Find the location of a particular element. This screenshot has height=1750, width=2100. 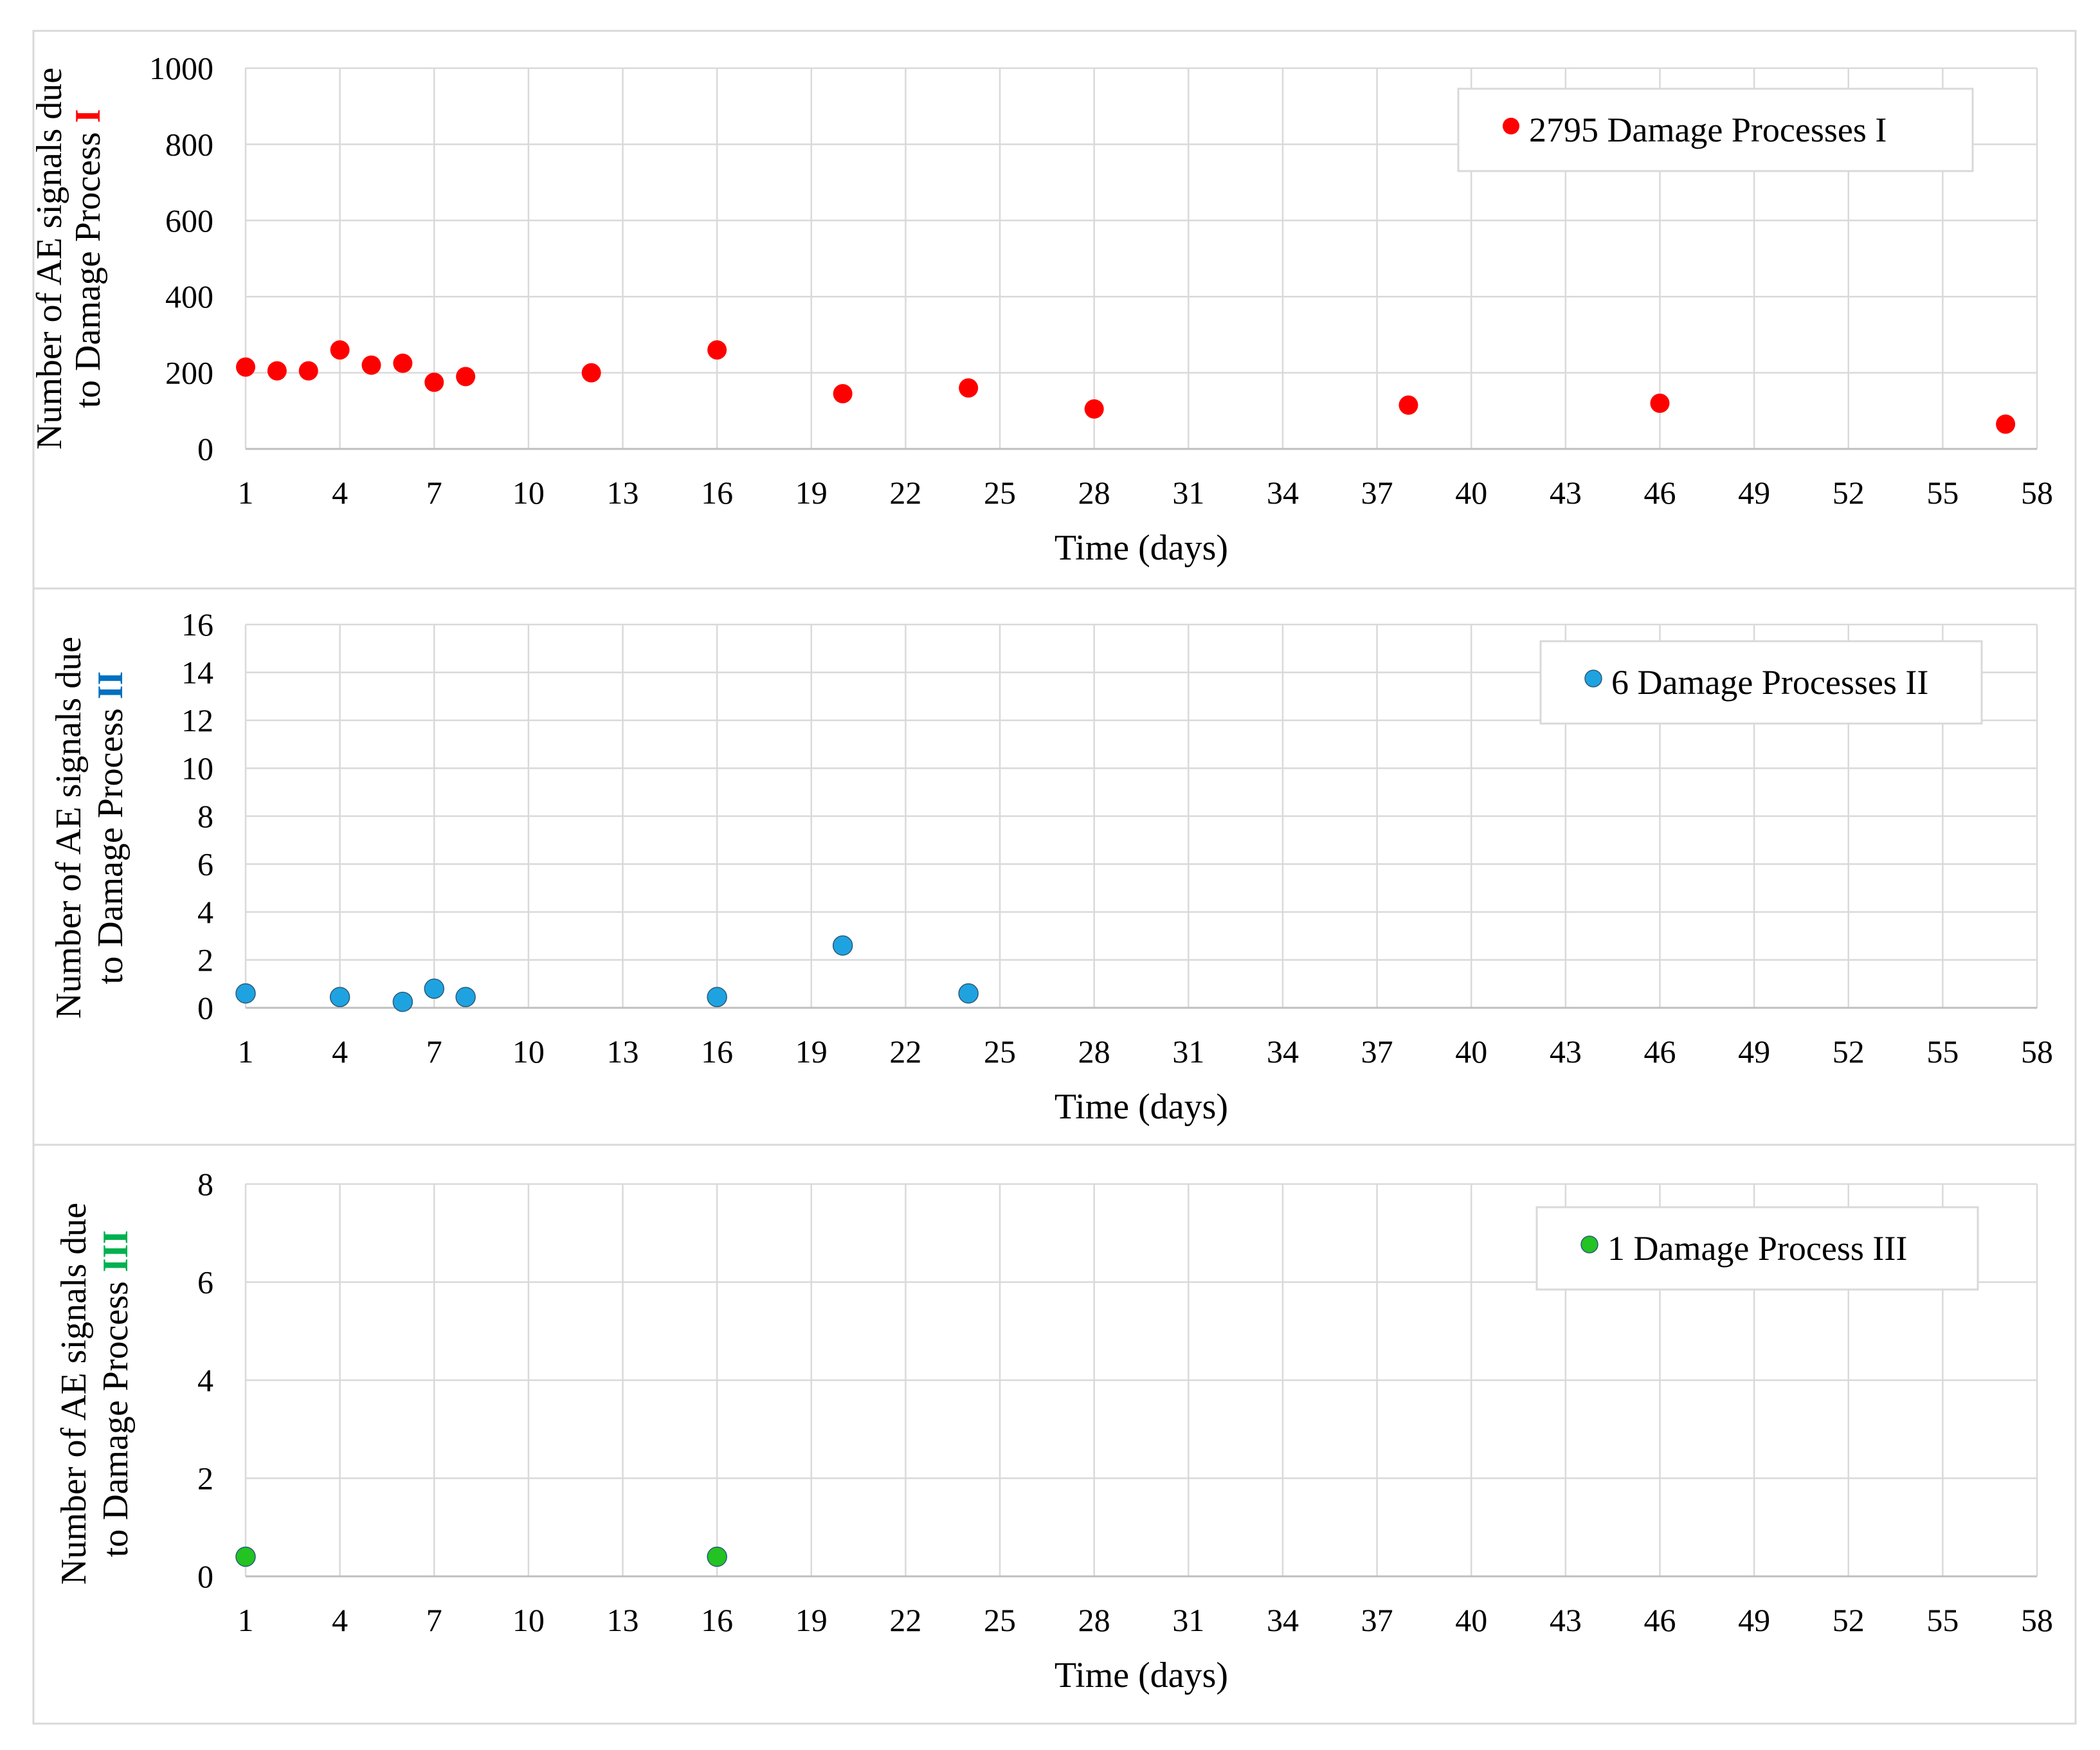

y-tick-label: 16 is located at coordinates (197, 625).